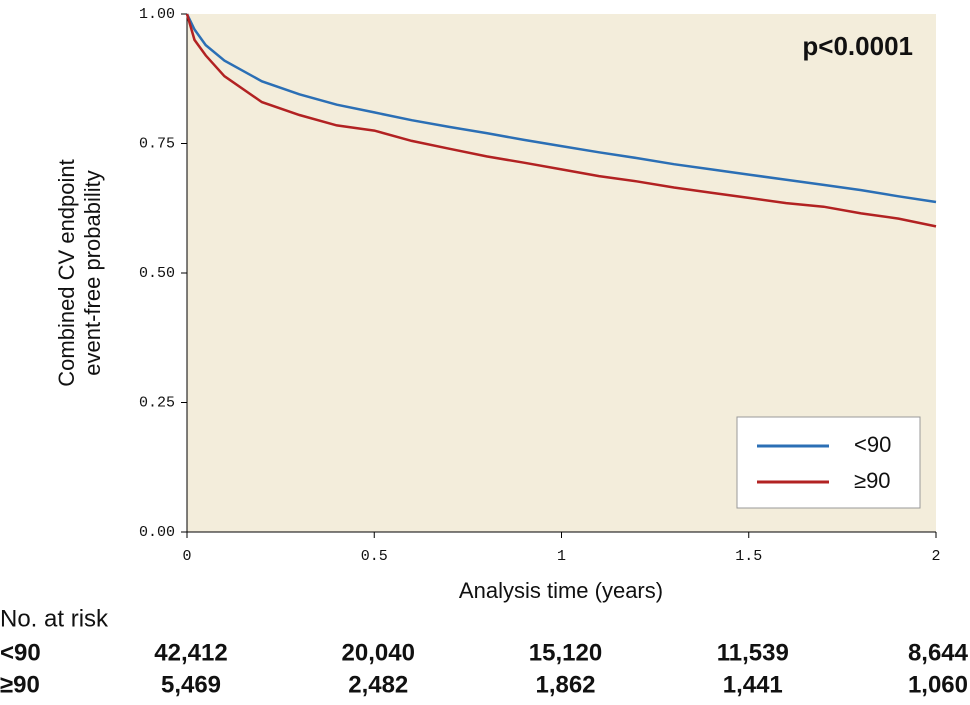 The width and height of the screenshot is (970, 705). I want to click on p-value: p<0.0001, so click(857, 46).